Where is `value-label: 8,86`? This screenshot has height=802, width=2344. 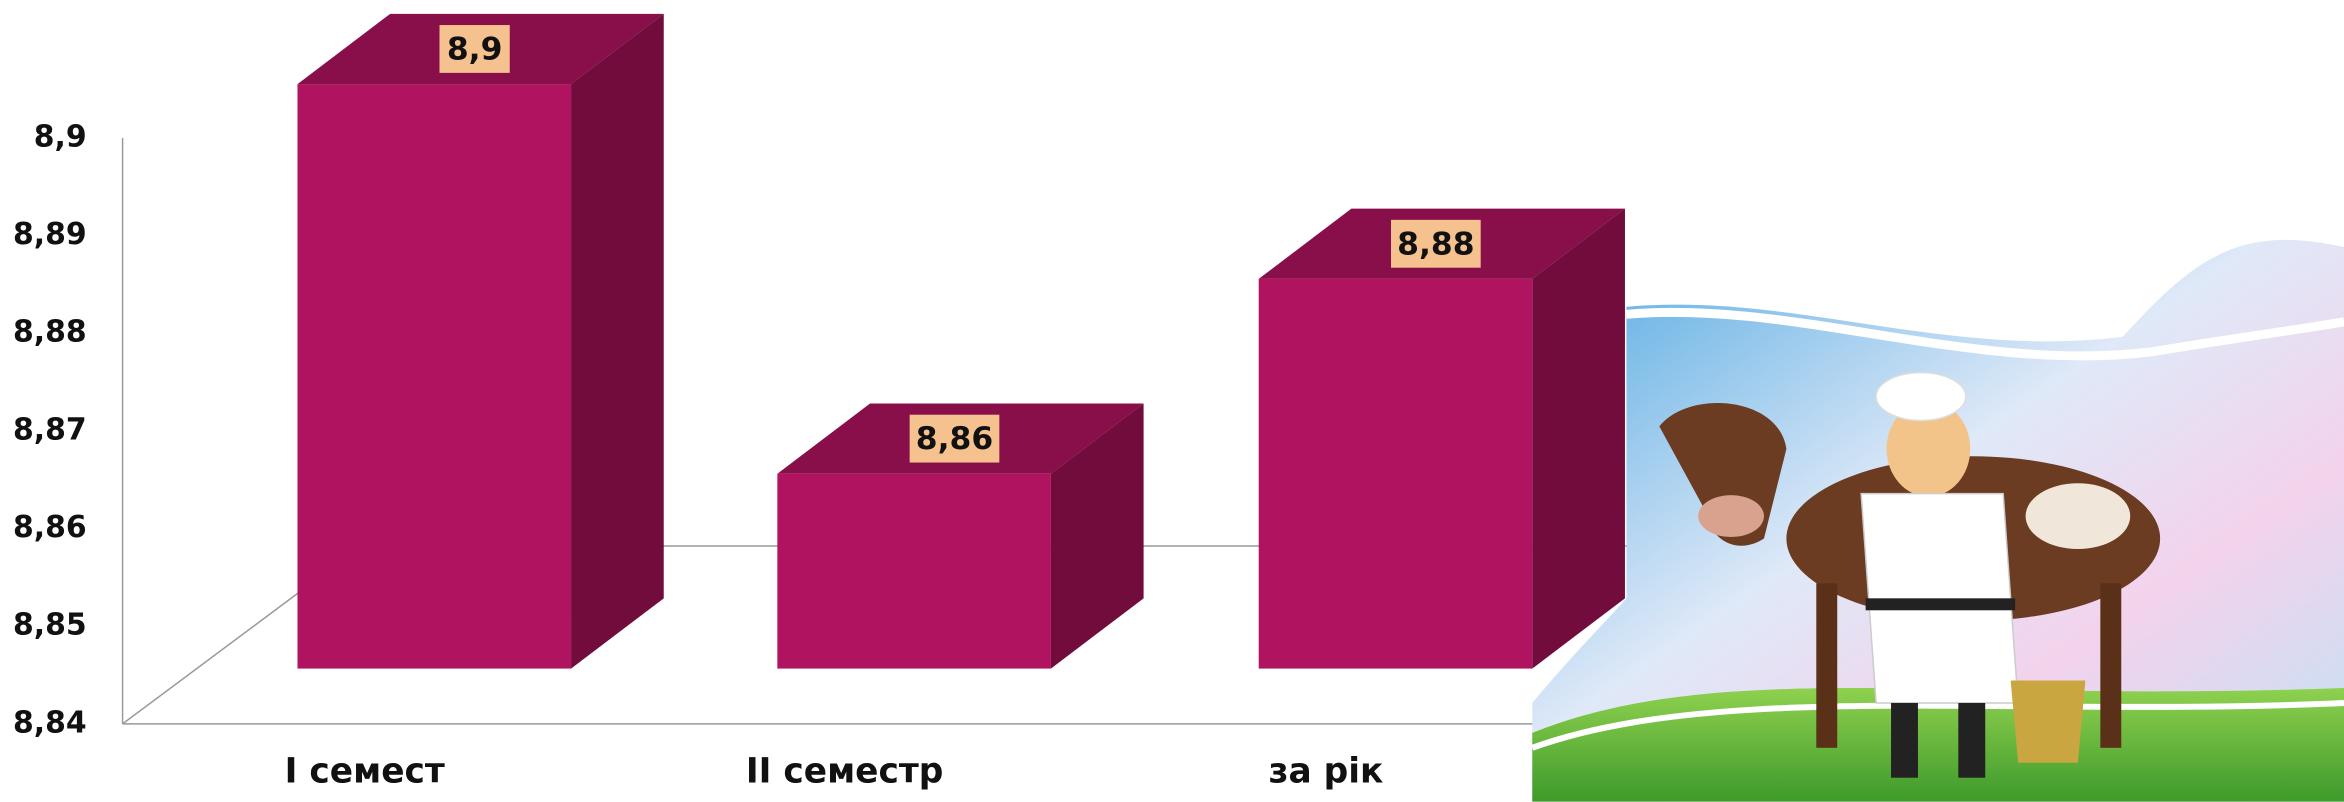 value-label: 8,86 is located at coordinates (954, 439).